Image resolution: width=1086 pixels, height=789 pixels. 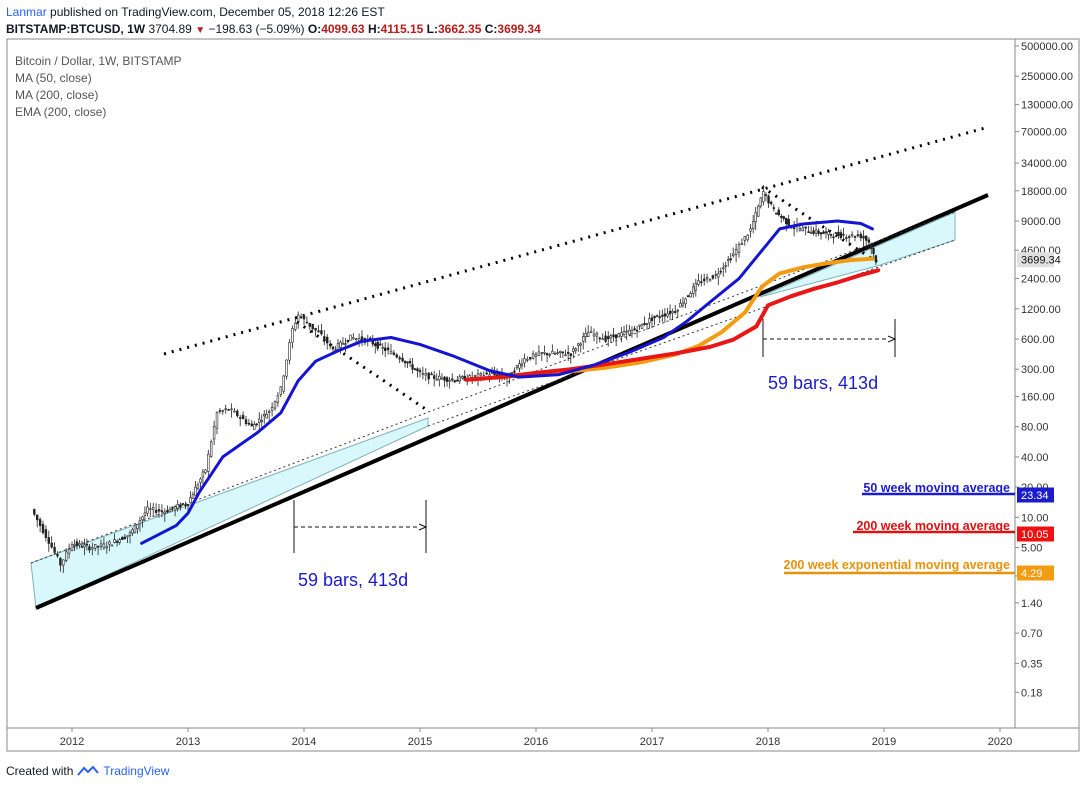 What do you see at coordinates (460, 29) in the screenshot?
I see `low-value: 3662.35` at bounding box center [460, 29].